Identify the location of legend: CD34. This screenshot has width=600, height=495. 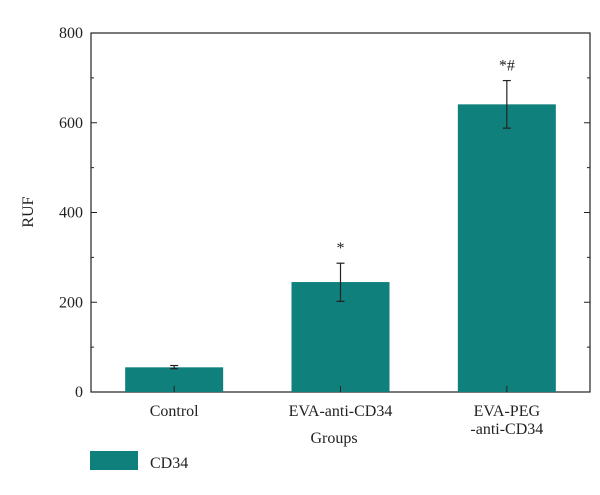
(139, 461).